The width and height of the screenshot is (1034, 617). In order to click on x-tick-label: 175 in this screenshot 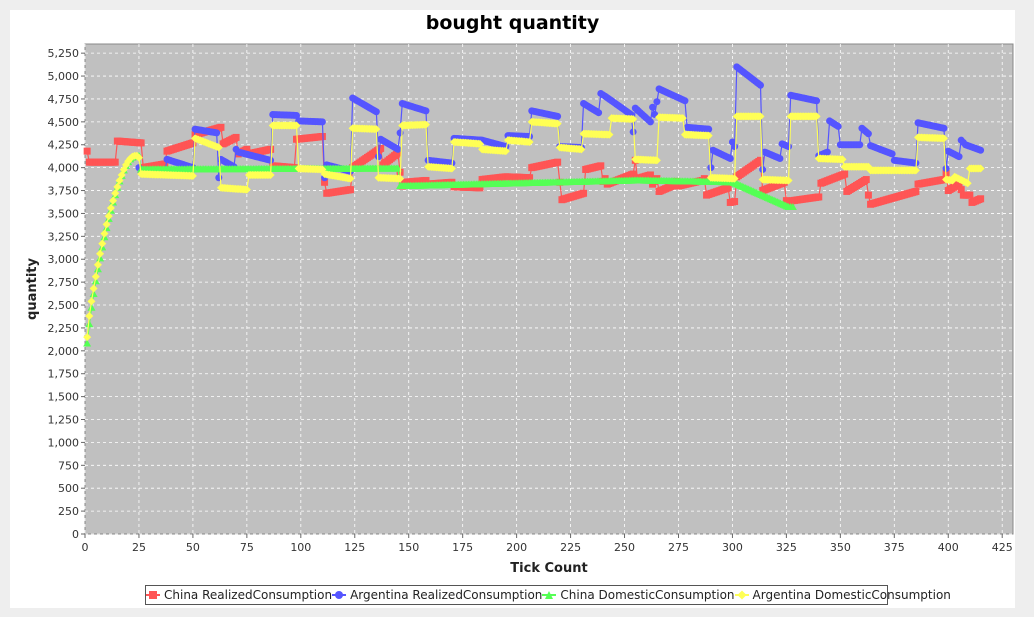, I will do `click(462, 547)`.